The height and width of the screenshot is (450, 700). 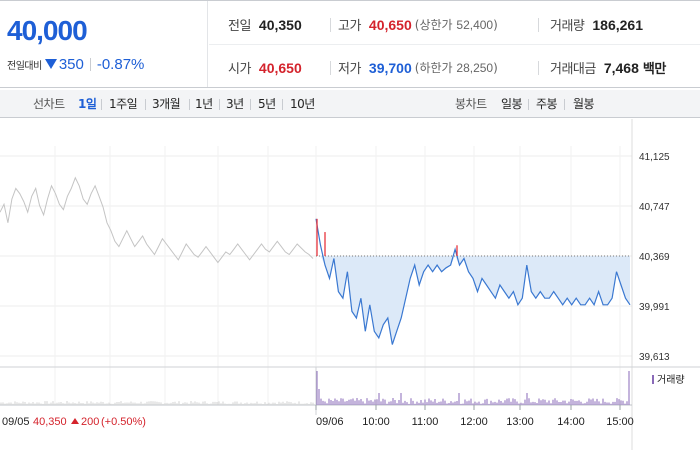 I want to click on tab-3year: 3년, so click(x=235, y=104).